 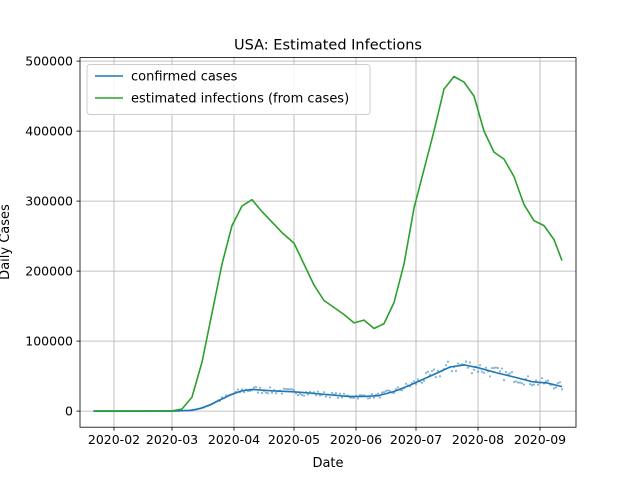 I want to click on legend-label-confirmed: confirmed cases, so click(x=184, y=77).